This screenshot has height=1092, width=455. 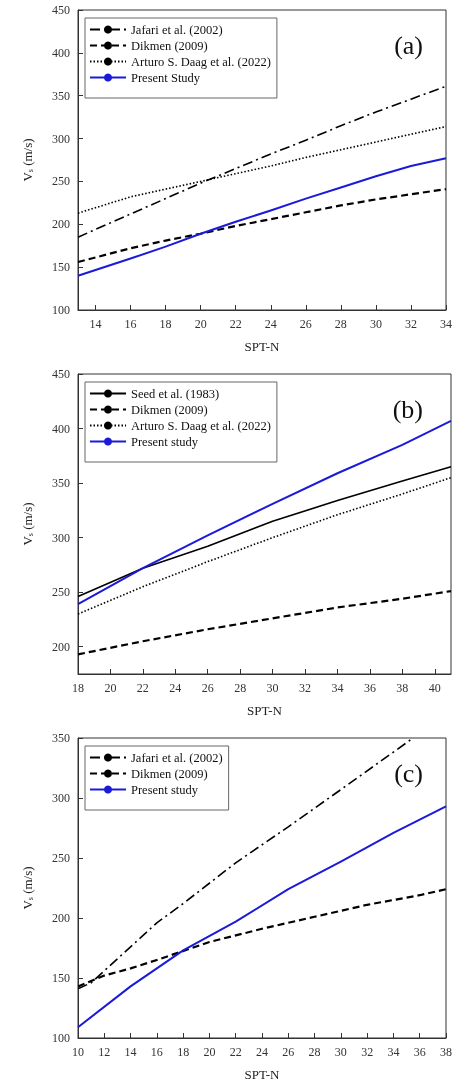 What do you see at coordinates (434, 688) in the screenshot?
I see `x-tick-label: 40` at bounding box center [434, 688].